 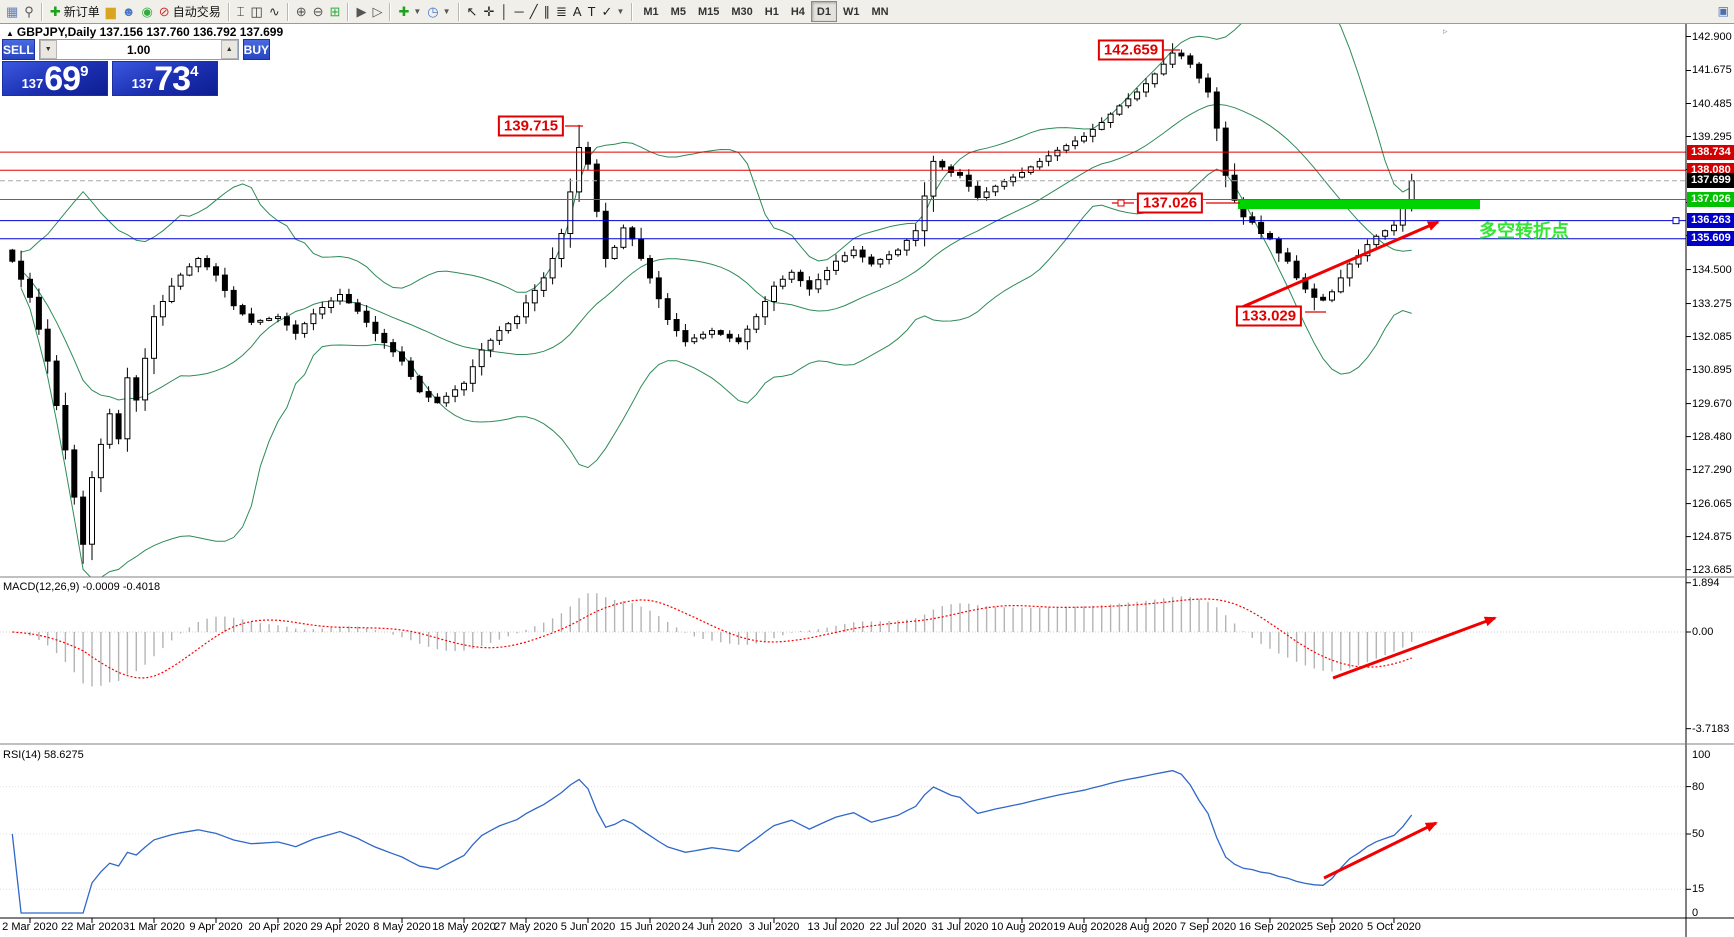 What do you see at coordinates (43, 755) in the screenshot?
I see `rsi-indicator-label: RSI(14) 58.6275` at bounding box center [43, 755].